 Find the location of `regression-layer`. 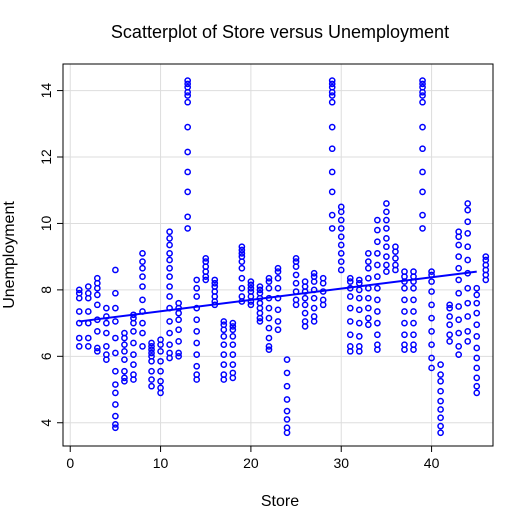

regression-layer is located at coordinates (278, 296).